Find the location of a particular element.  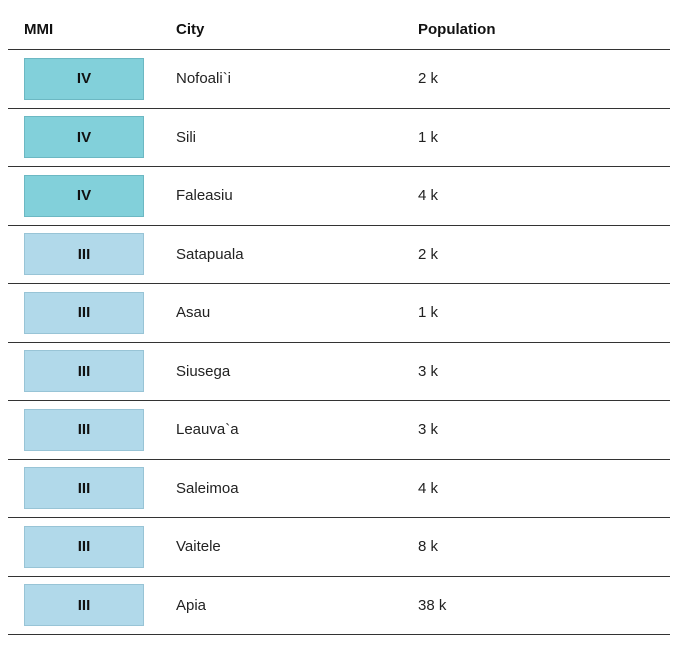

population-cell: 8 k is located at coordinates (428, 547).